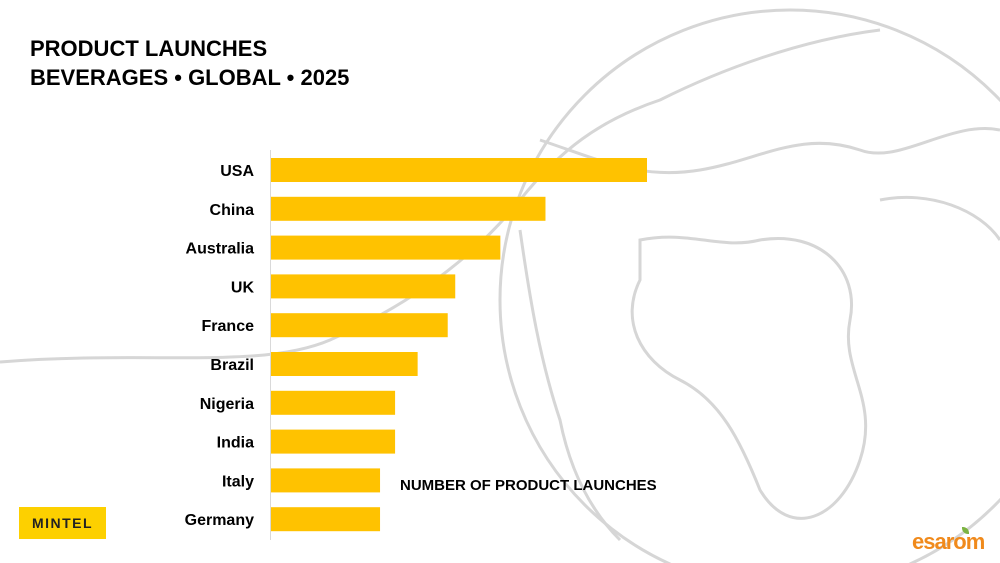 The width and height of the screenshot is (1000, 563). What do you see at coordinates (528, 485) in the screenshot?
I see `axis-label: NUMBER OF PRODUCT LAUNCHES` at bounding box center [528, 485].